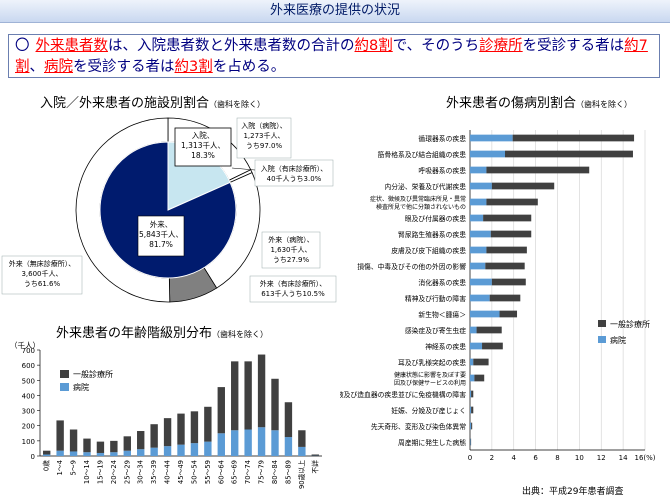 This screenshot has width=670, height=500. What do you see at coordinates (535, 458) in the screenshot?
I see `disease-xtick-label: 6` at bounding box center [535, 458].